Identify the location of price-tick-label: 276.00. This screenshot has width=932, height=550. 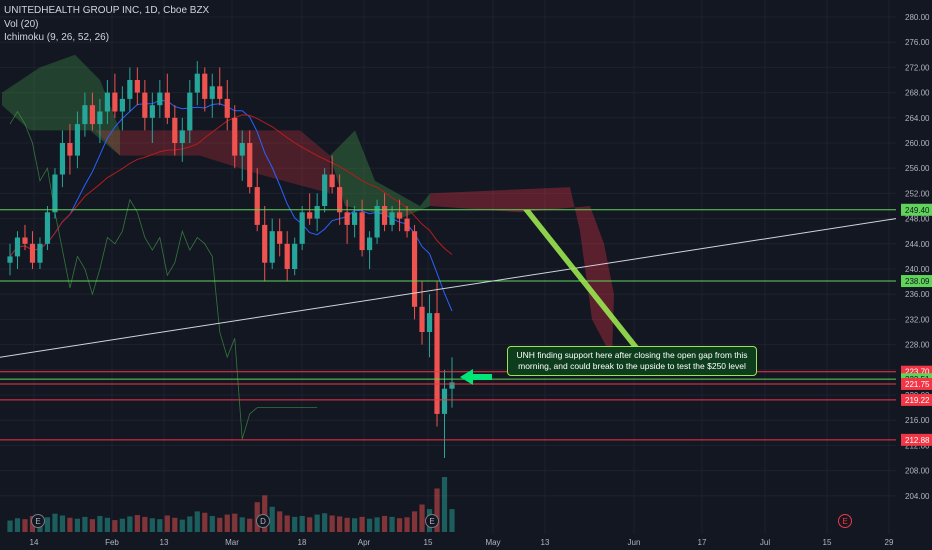
(917, 42).